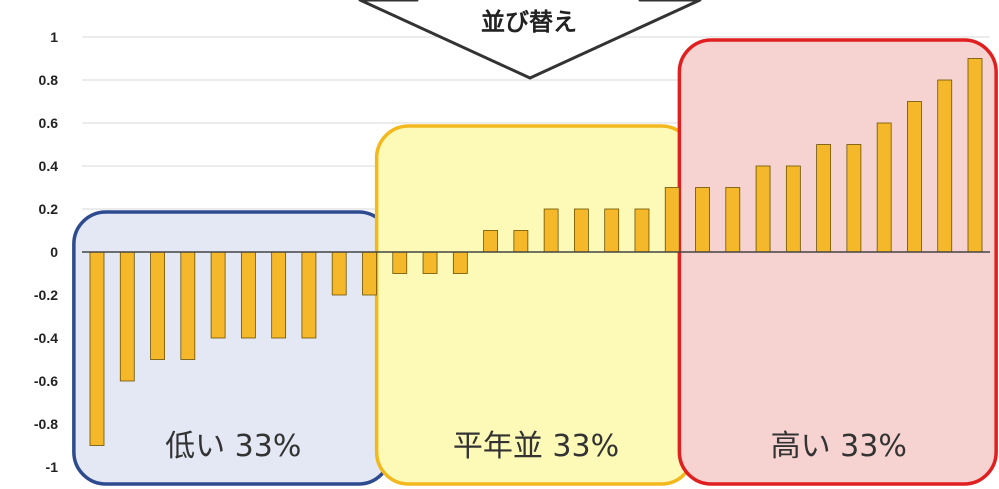 This screenshot has width=999, height=489. I want to click on y-tick-label: -0.4, so click(46, 338).